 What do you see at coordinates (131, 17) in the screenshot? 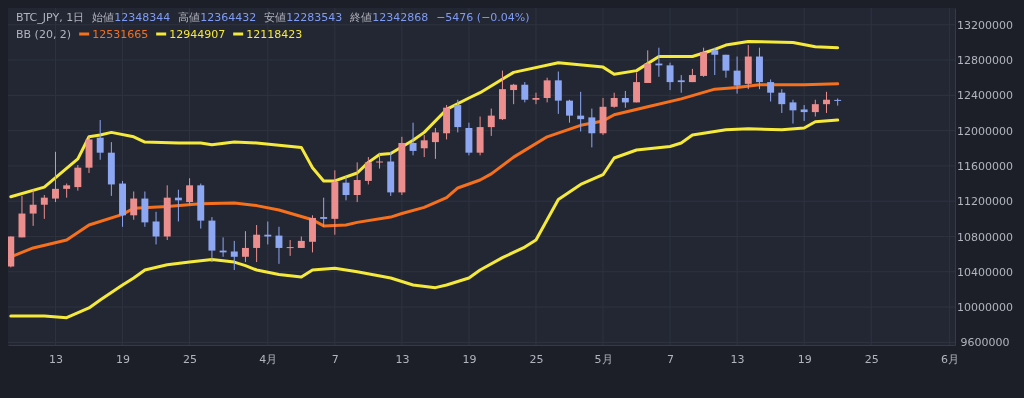
I see `annotation: 始値12348344` at bounding box center [131, 17].